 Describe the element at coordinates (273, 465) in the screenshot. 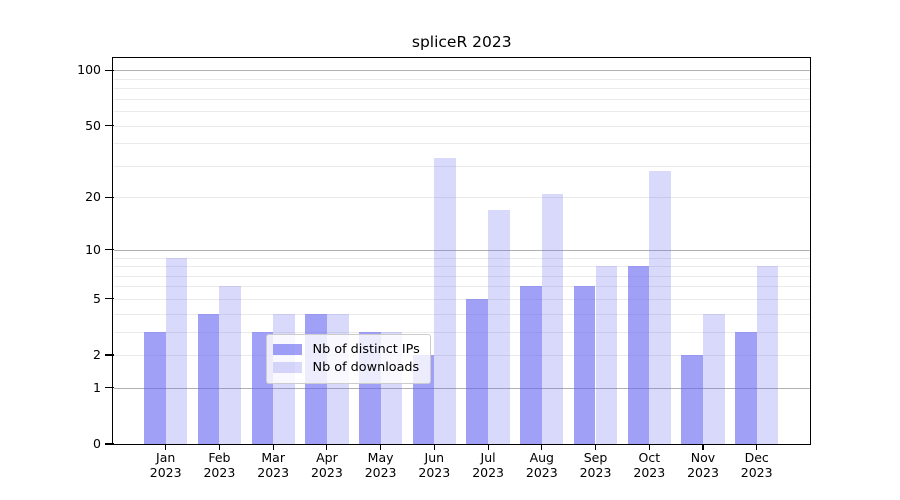

I see `x-tick-label-mar-2023: Mar 2023` at that location.